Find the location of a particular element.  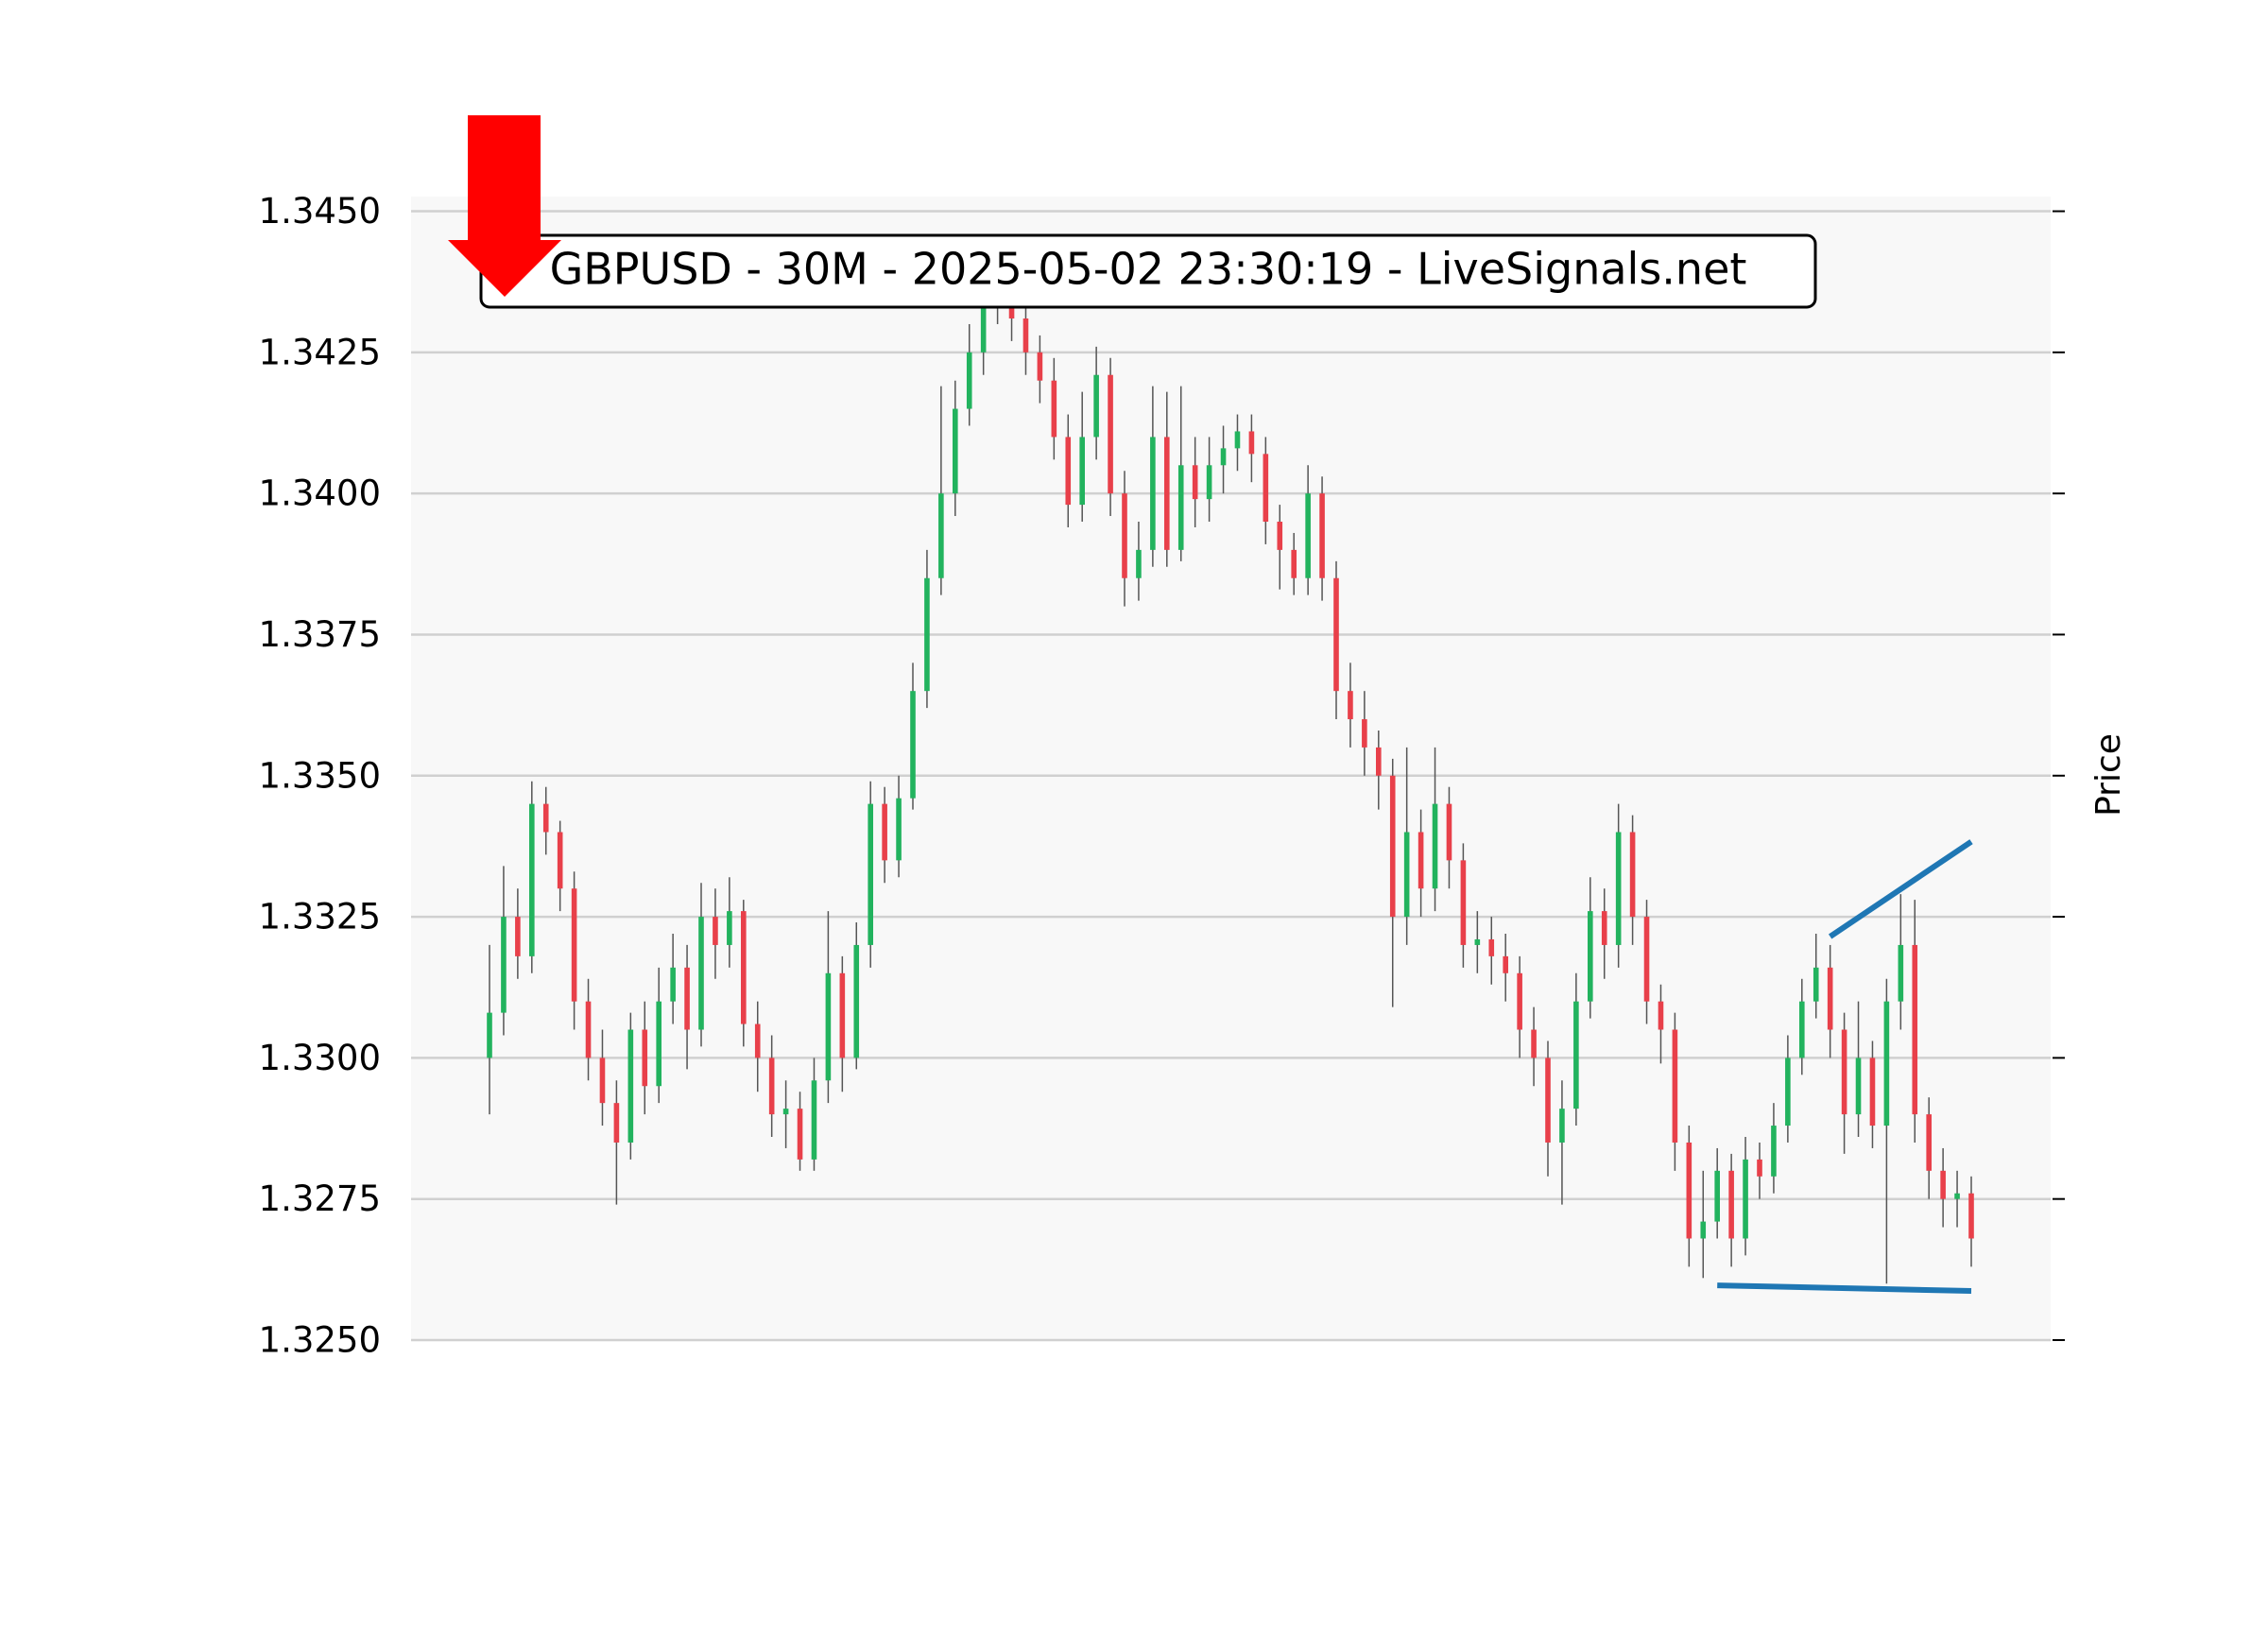

y-tick-label: 1.3275 is located at coordinates (320, 1198).